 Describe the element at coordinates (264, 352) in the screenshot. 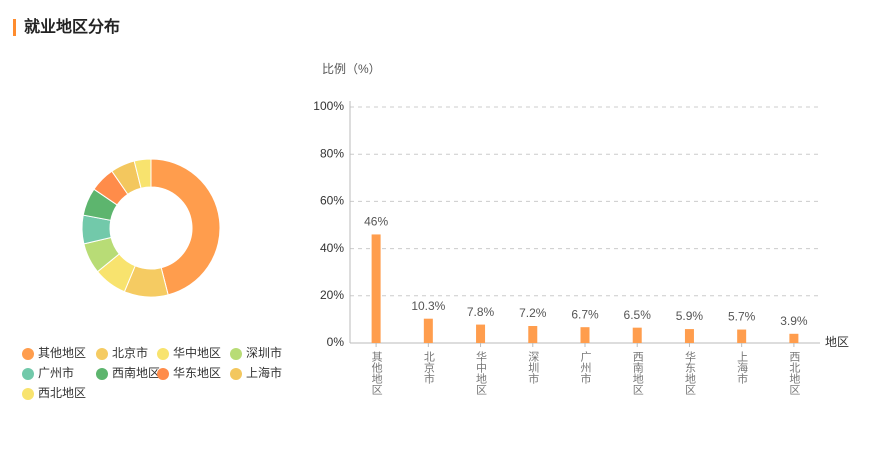

I see `legend-label: 深圳市` at that location.